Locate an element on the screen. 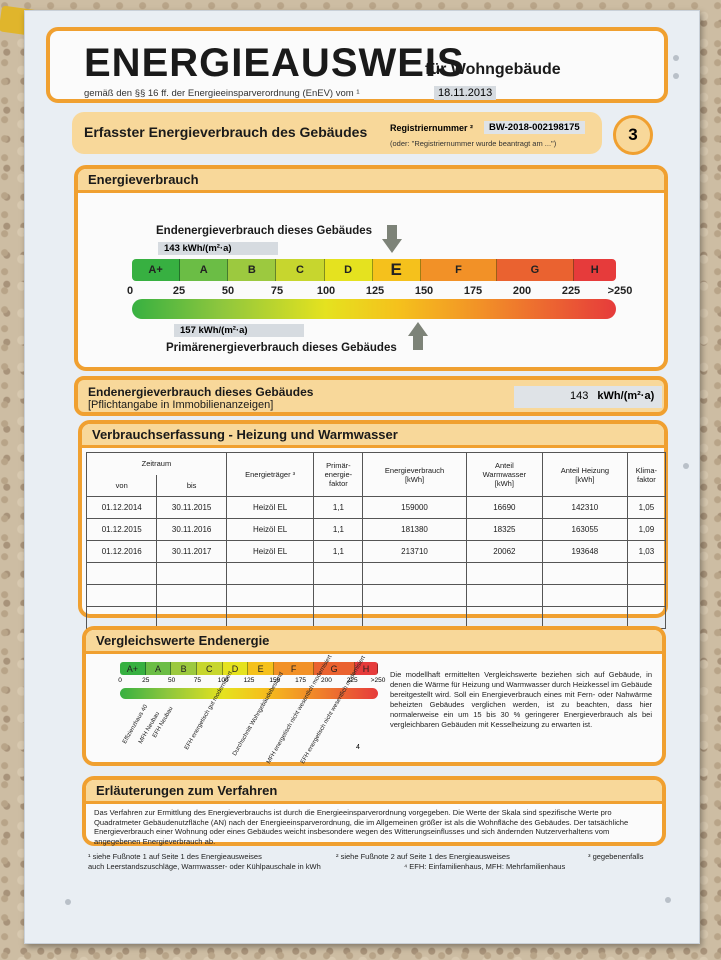  cell-bis: 30.11.2017 is located at coordinates (191, 551).